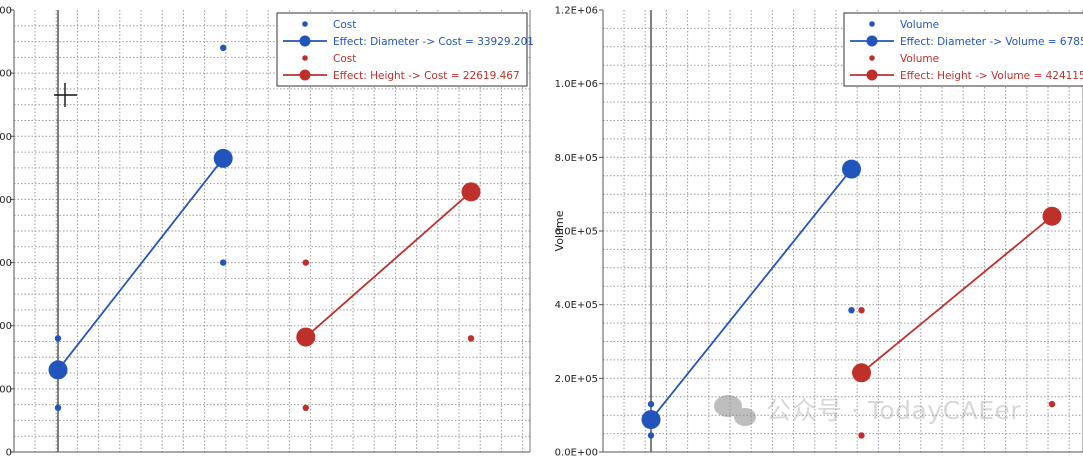 Image resolution: width=1083 pixels, height=460 pixels. I want to click on crosshair-cursor, so click(65, 95).